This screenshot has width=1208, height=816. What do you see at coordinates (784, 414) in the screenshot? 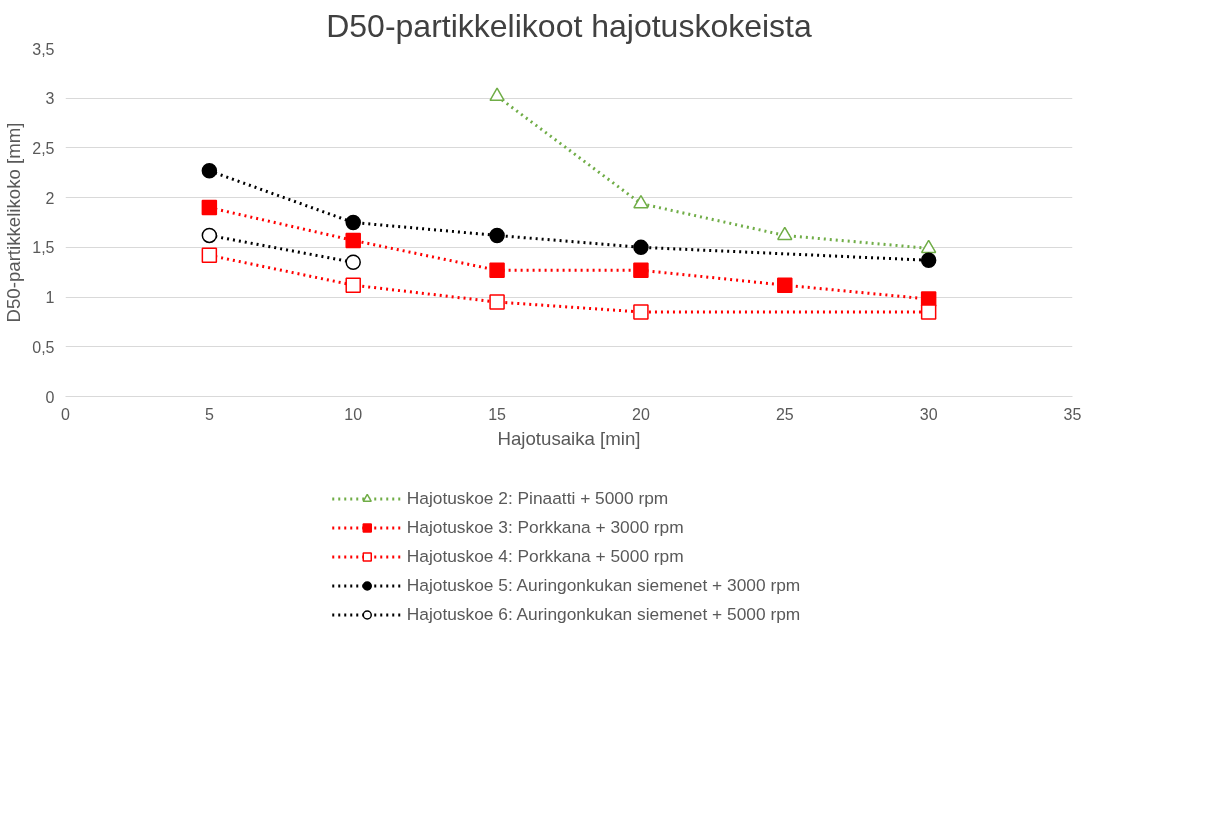
I see `x-tick-label: 25` at bounding box center [784, 414].